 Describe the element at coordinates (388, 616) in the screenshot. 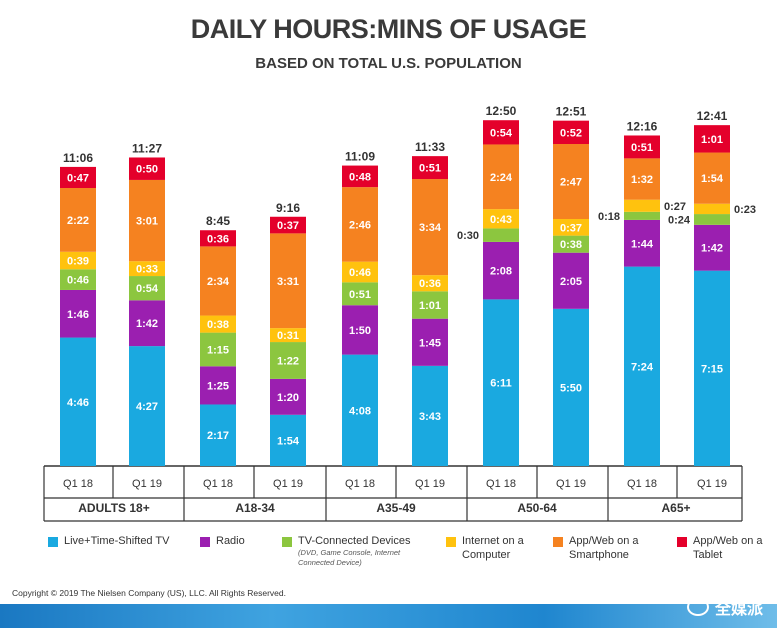

I see `footer-bar` at that location.